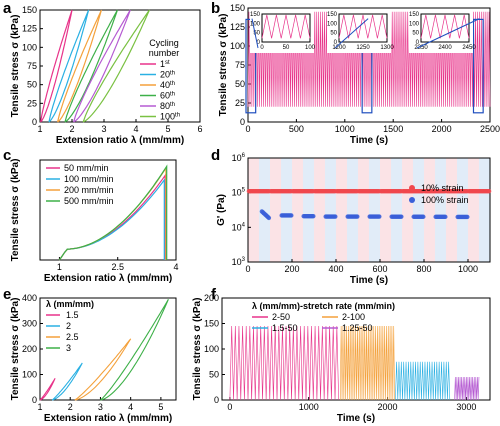 This screenshot has width=500, height=426. I want to click on x-axis-label: Extension ratio λ (mm/mm), so click(120, 140).